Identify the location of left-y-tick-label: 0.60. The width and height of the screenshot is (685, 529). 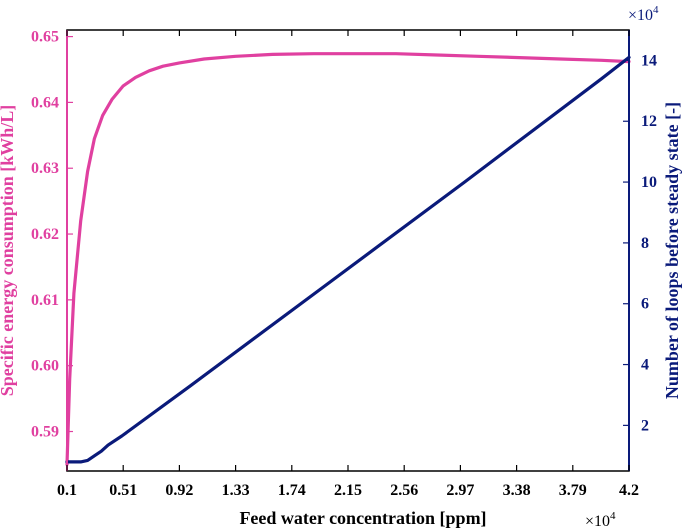
(45, 366).